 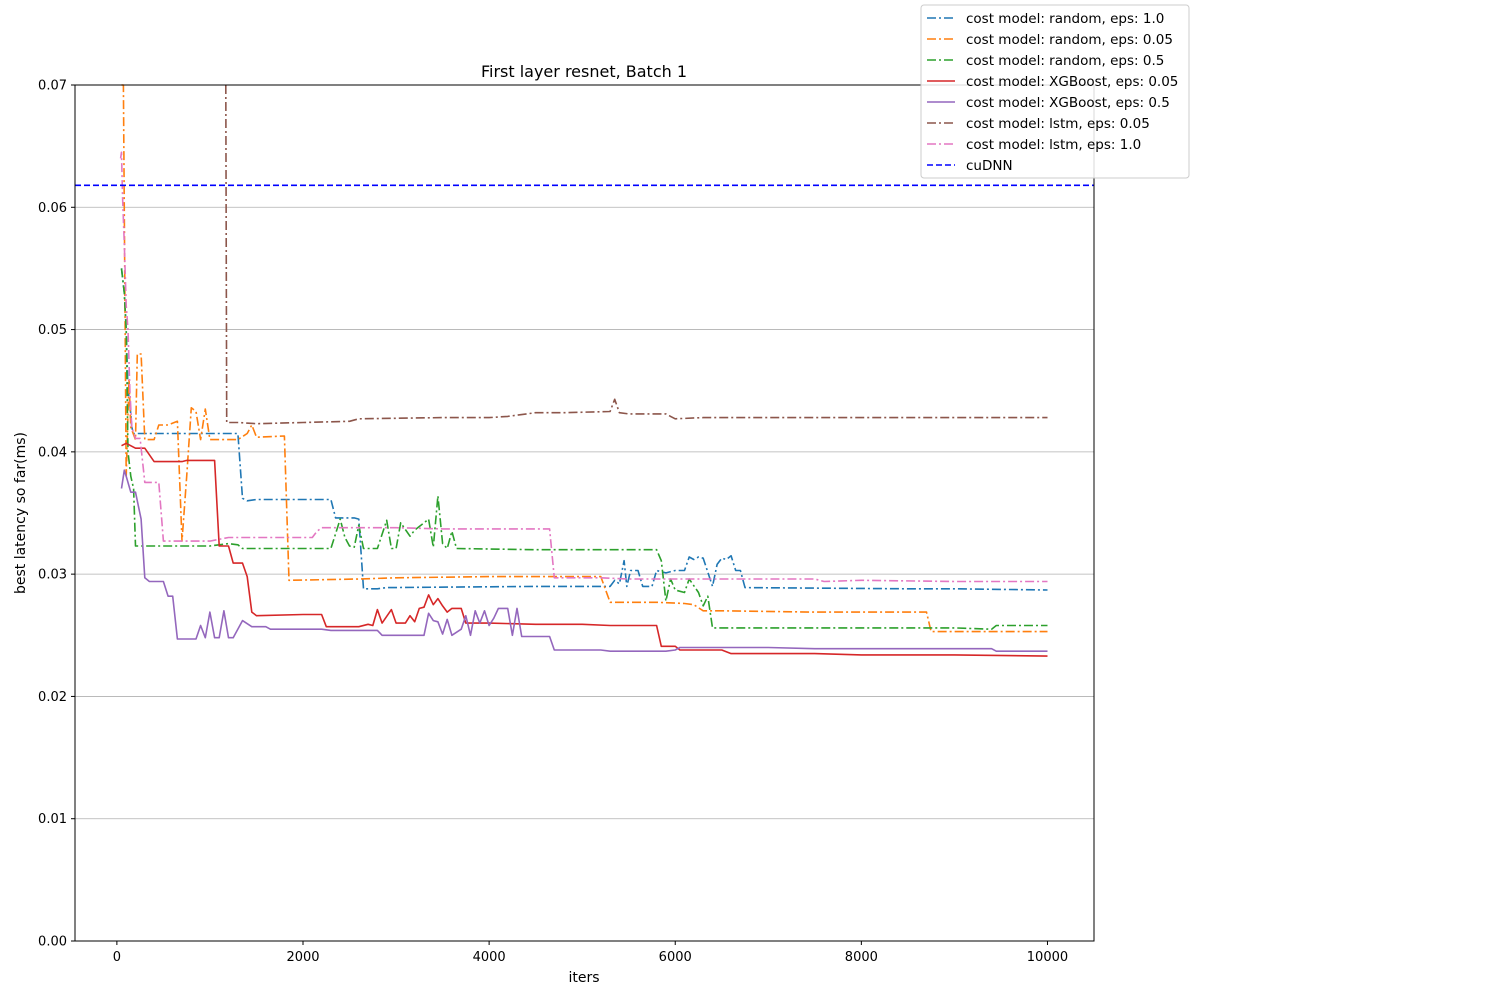 I want to click on legend-label: cost model: lstm, eps: 1.0, so click(x=1053, y=145).